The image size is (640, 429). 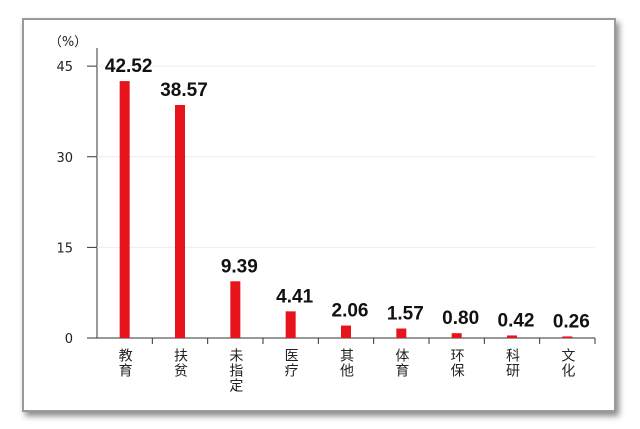 I want to click on value-label: 2.06, so click(x=350, y=311).